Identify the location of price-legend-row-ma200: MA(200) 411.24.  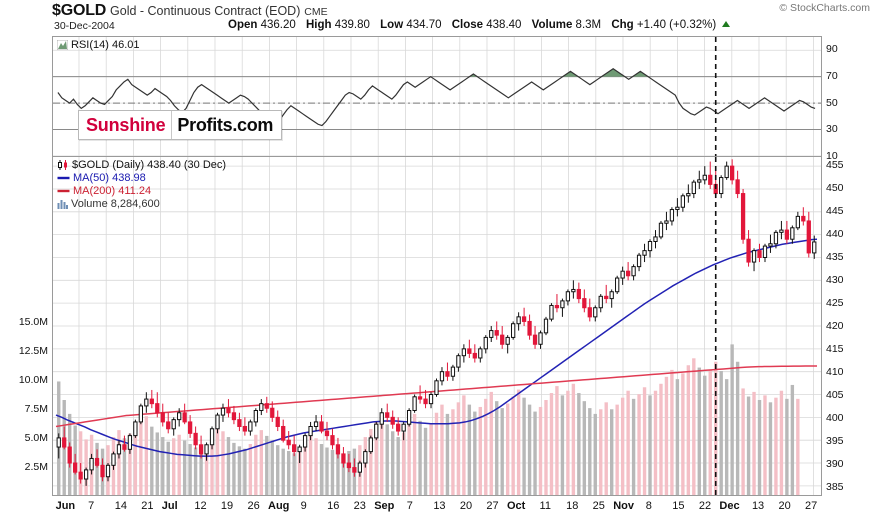
(141, 191).